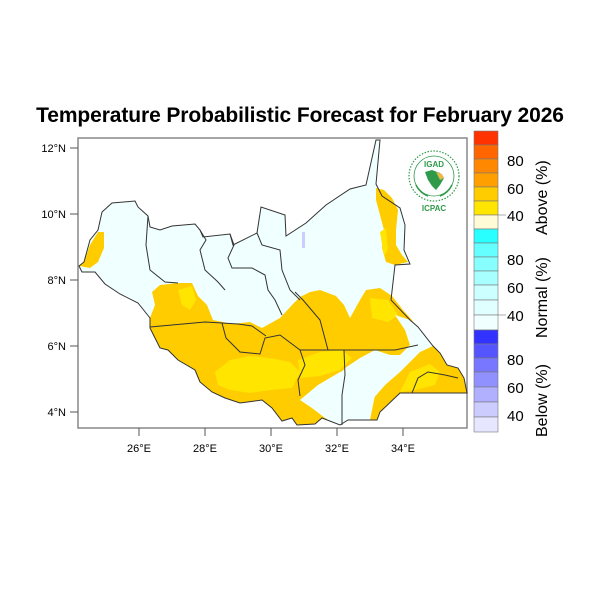  I want to click on y-tick-4n: 4°N, so click(57, 413).